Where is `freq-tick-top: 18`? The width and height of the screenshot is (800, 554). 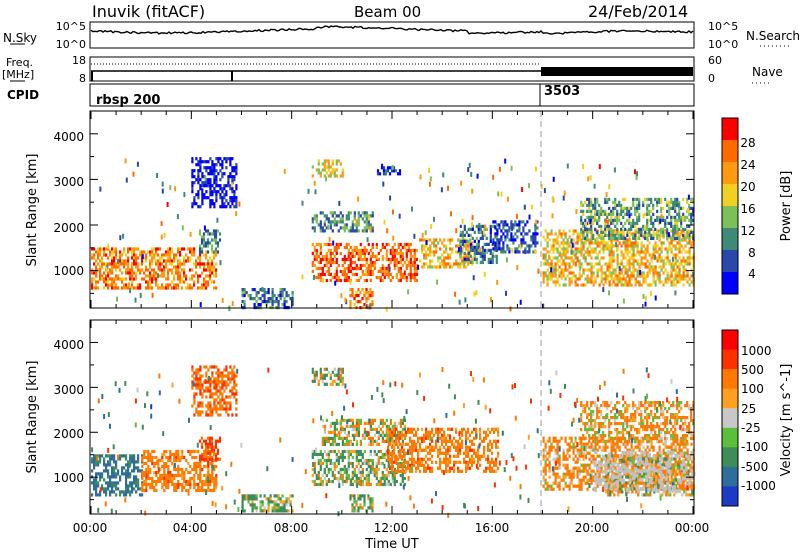 freq-tick-top: 18 is located at coordinates (79, 60).